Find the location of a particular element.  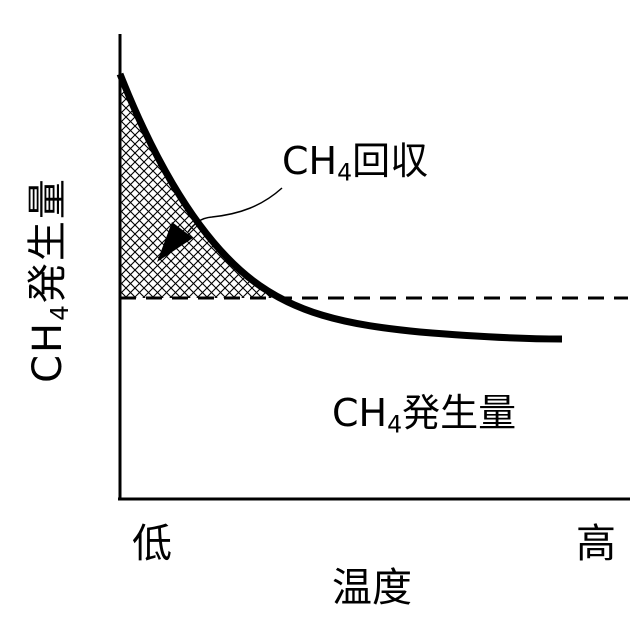

y-axis-label-subscript: 4 is located at coordinates (59, 312).